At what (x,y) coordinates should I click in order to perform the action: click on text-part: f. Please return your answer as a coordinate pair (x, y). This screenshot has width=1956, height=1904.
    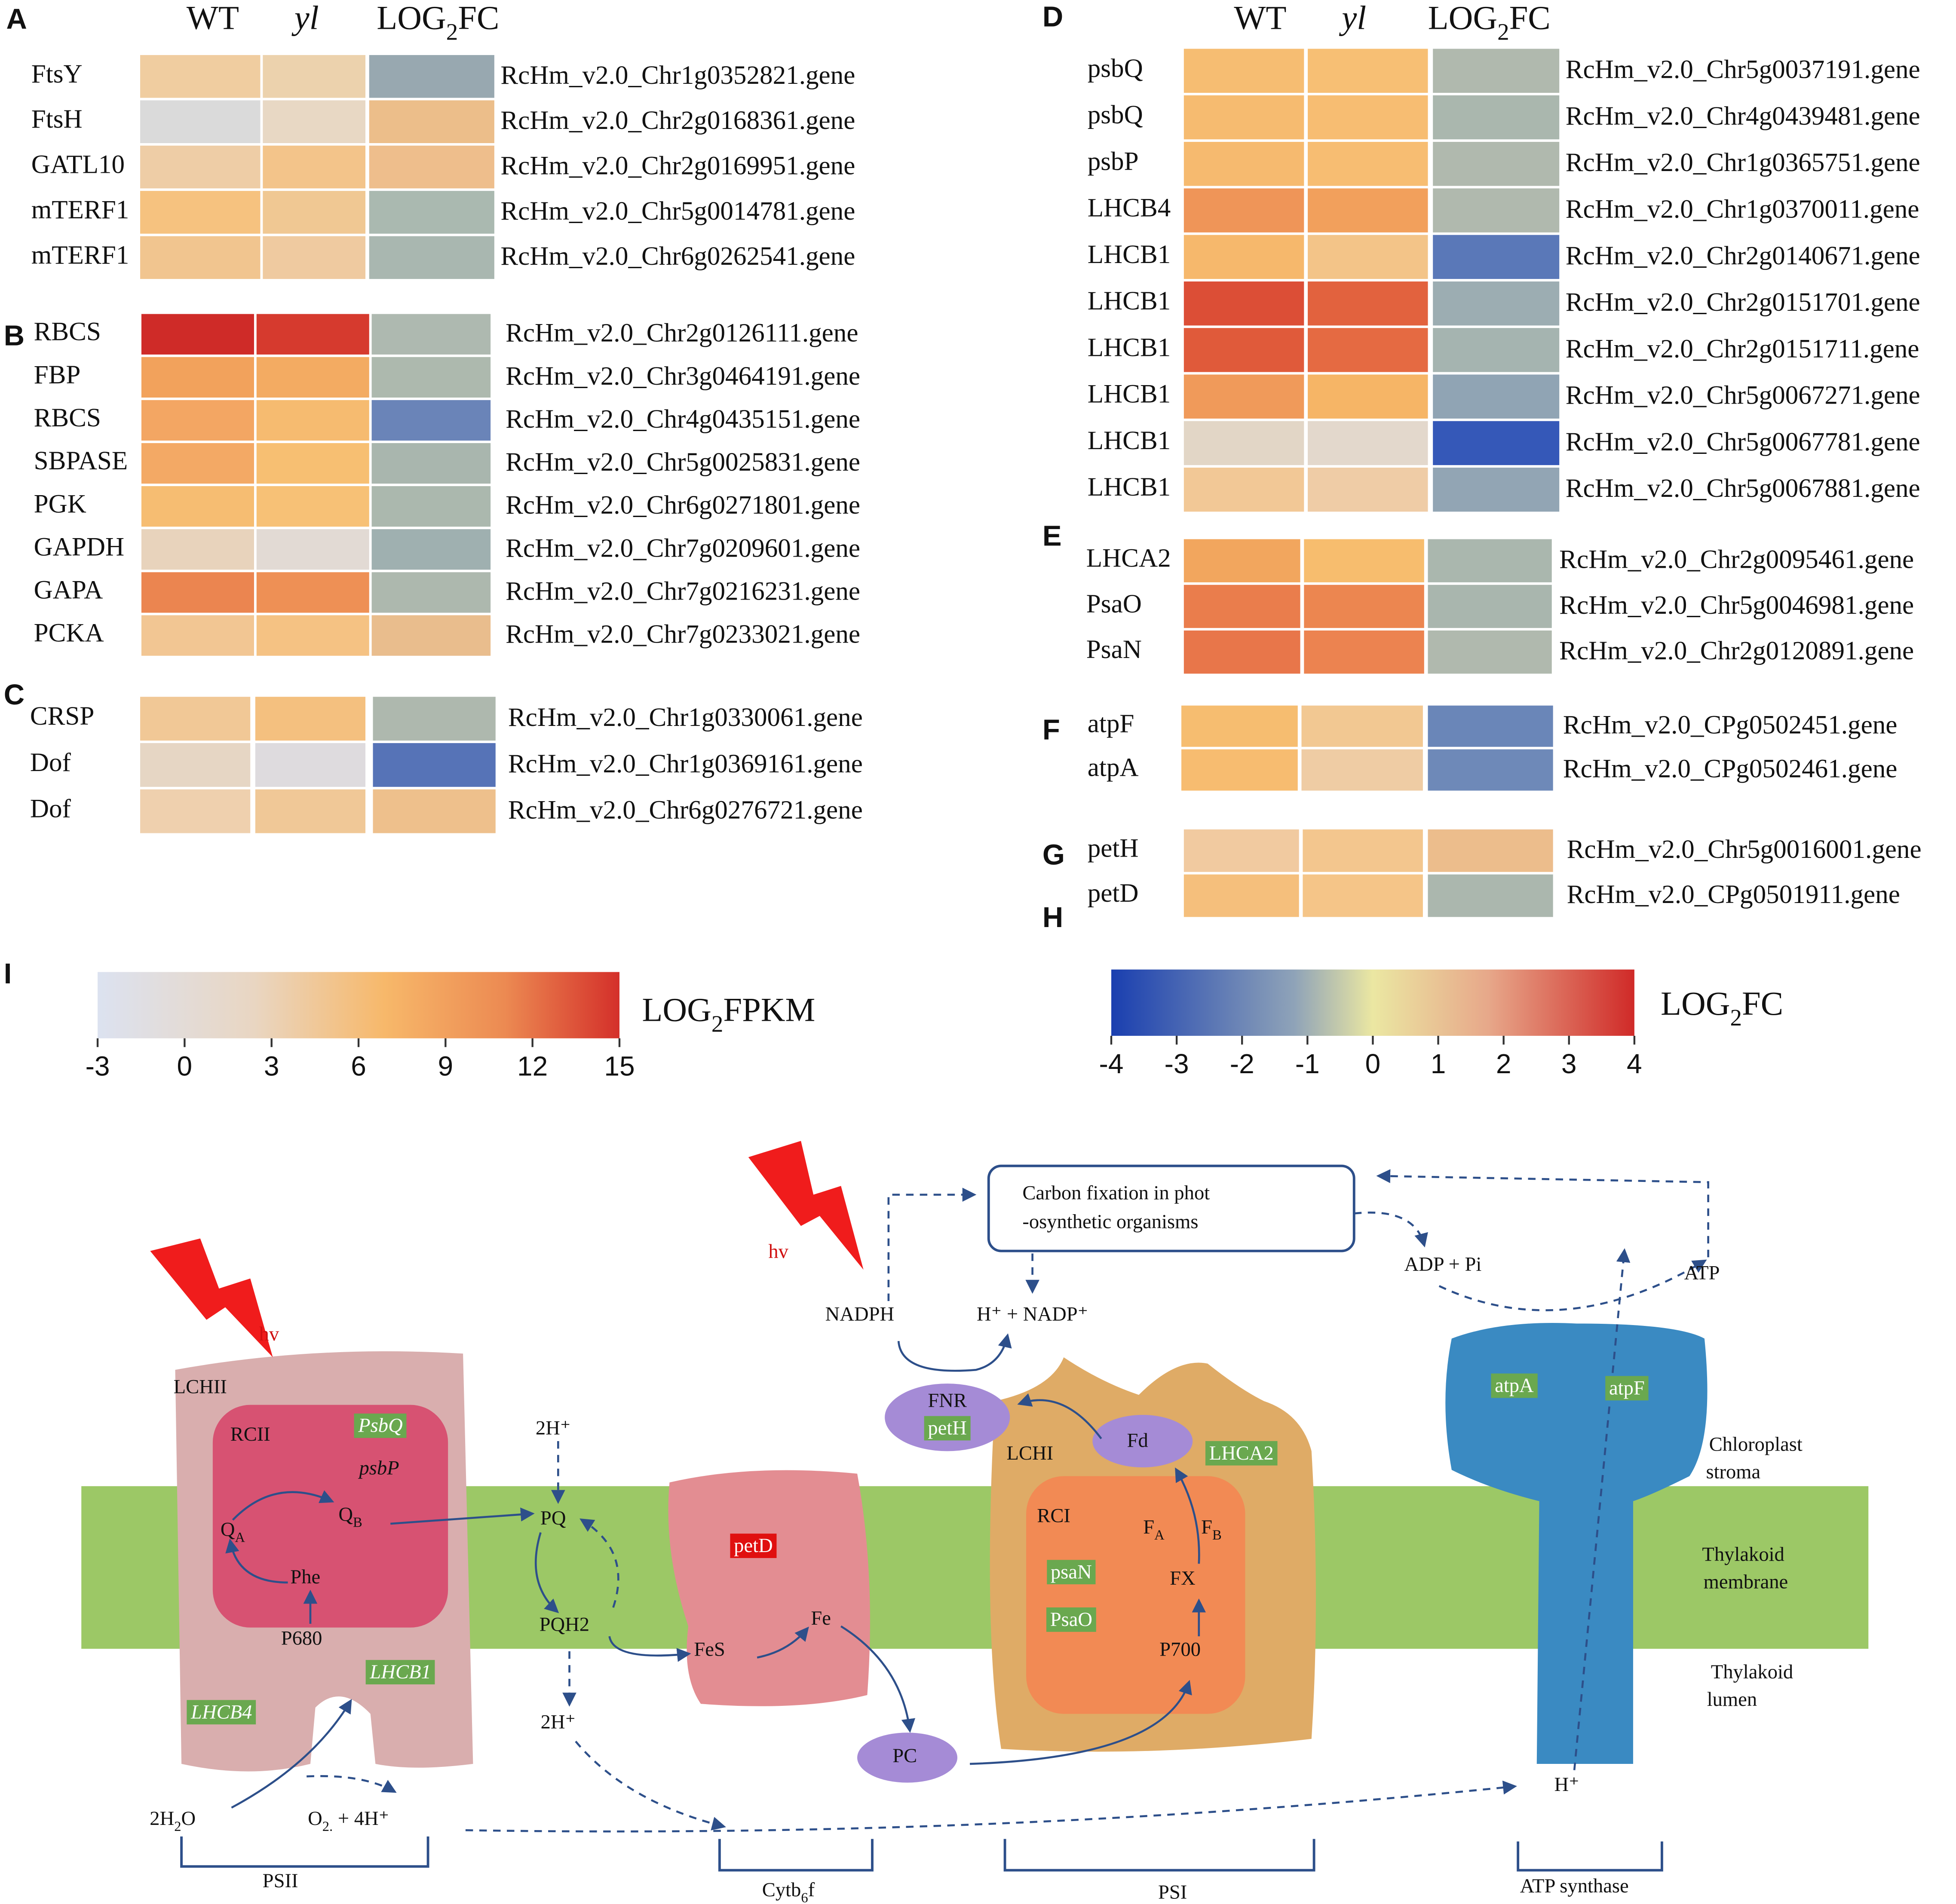
    Looking at the image, I should click on (811, 1890).